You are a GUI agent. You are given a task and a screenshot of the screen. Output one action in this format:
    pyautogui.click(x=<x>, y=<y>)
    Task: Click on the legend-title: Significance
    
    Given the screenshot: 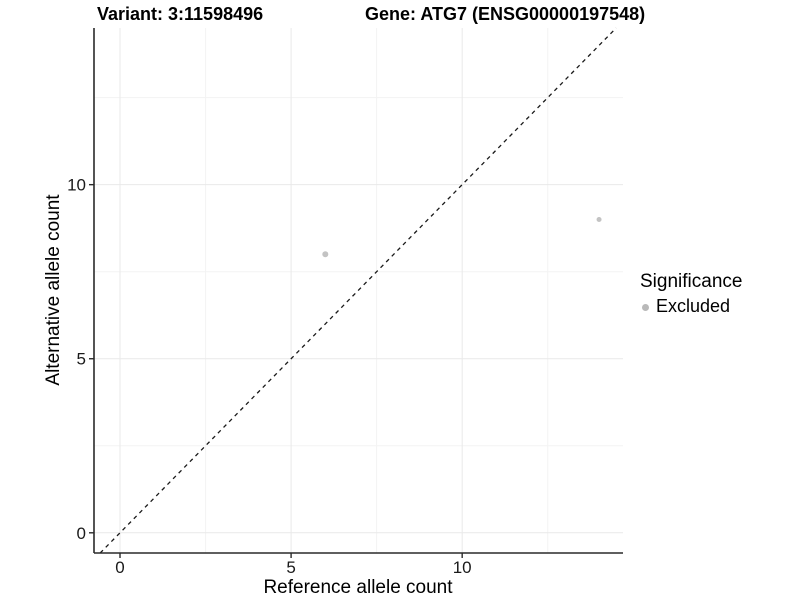 What is the action you would take?
    pyautogui.click(x=691, y=281)
    